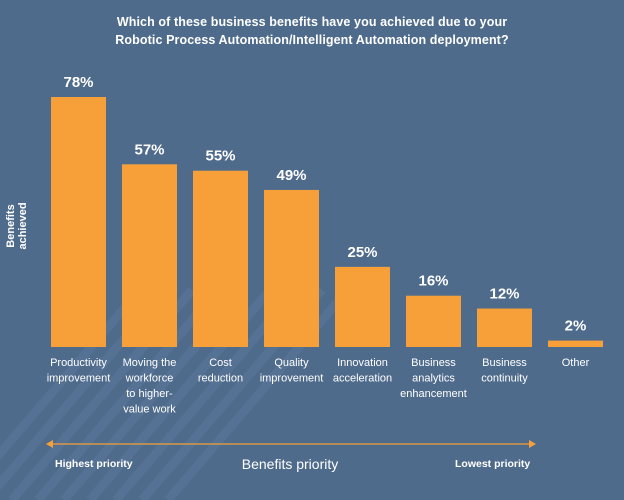  Describe the element at coordinates (220, 156) in the screenshot. I see `bar-value-label: 55%` at that location.